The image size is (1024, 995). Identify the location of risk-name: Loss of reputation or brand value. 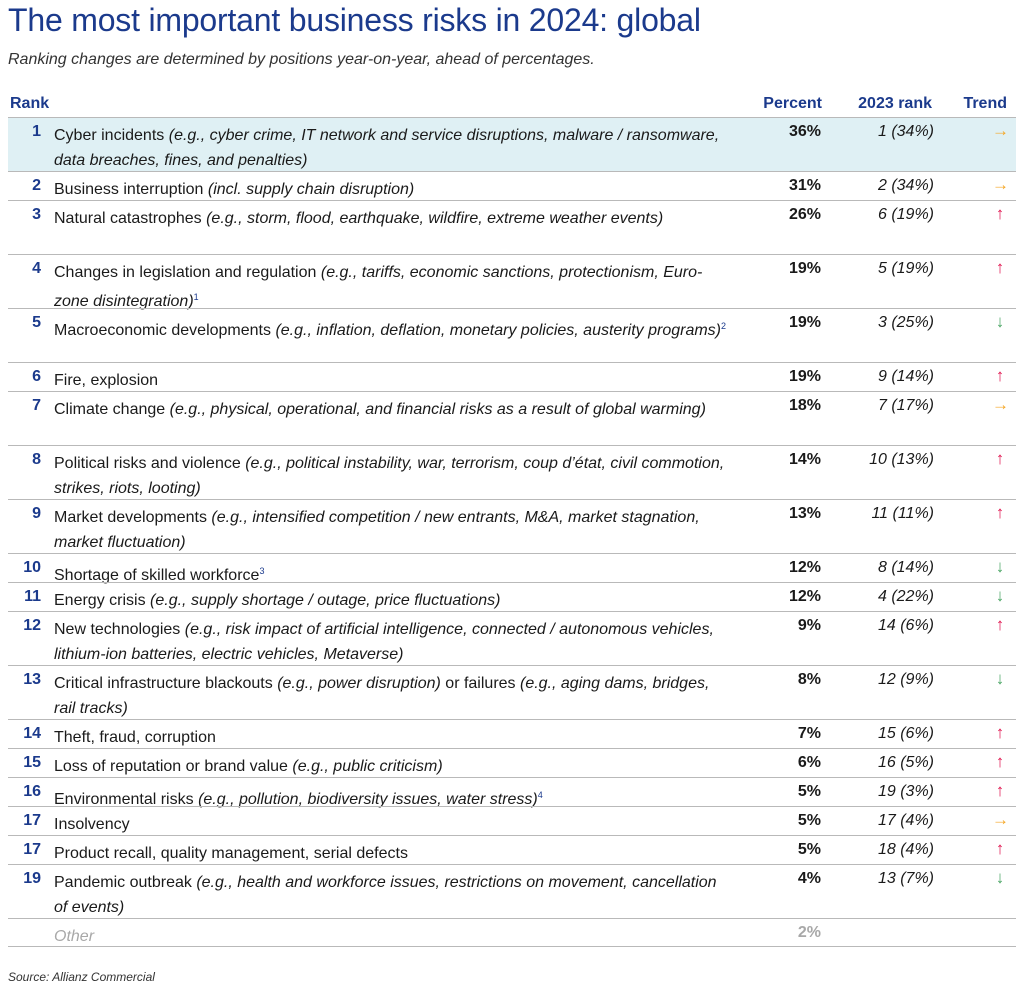
(171, 766).